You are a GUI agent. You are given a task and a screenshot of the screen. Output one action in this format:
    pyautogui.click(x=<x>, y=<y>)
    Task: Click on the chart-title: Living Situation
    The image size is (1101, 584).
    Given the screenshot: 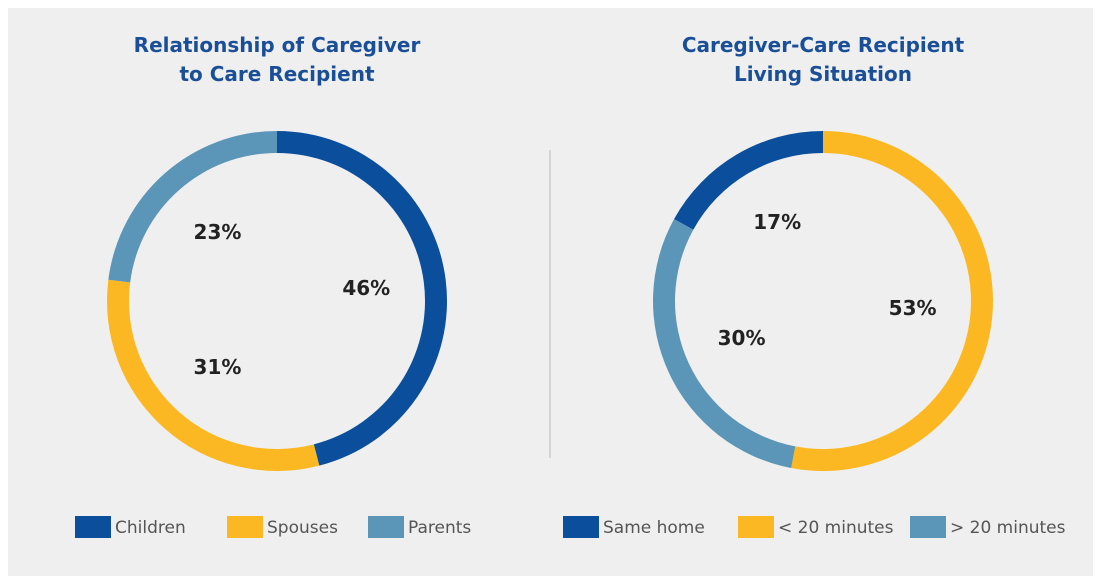 What is the action you would take?
    pyautogui.click(x=823, y=74)
    